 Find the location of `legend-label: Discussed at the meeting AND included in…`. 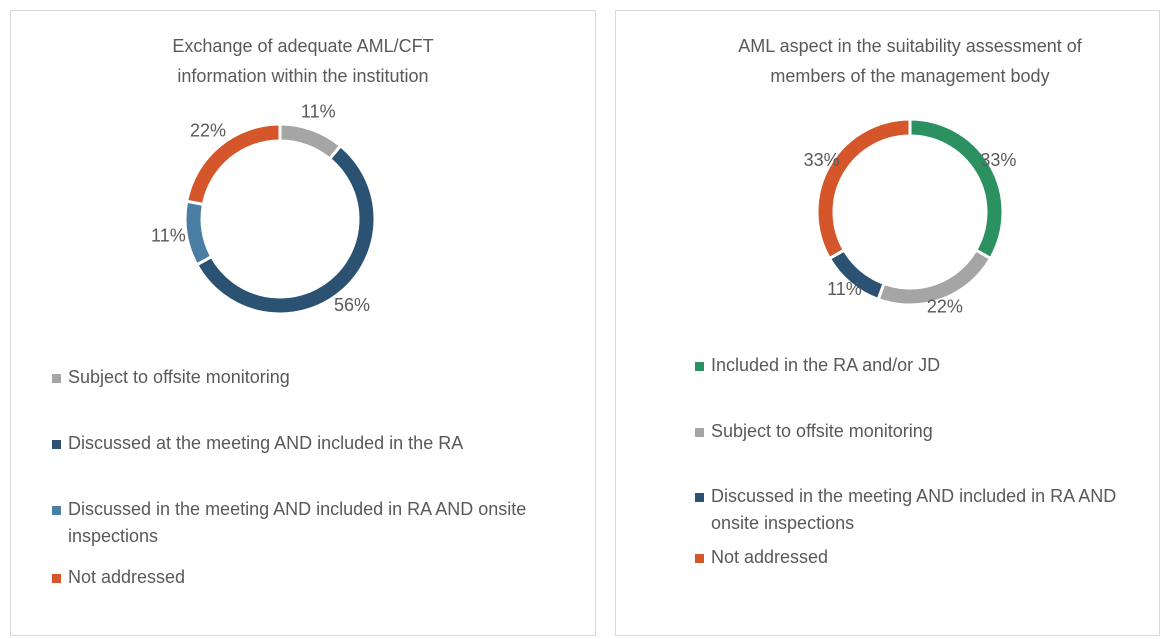

legend-label: Discussed at the meeting AND included in… is located at coordinates (266, 443).